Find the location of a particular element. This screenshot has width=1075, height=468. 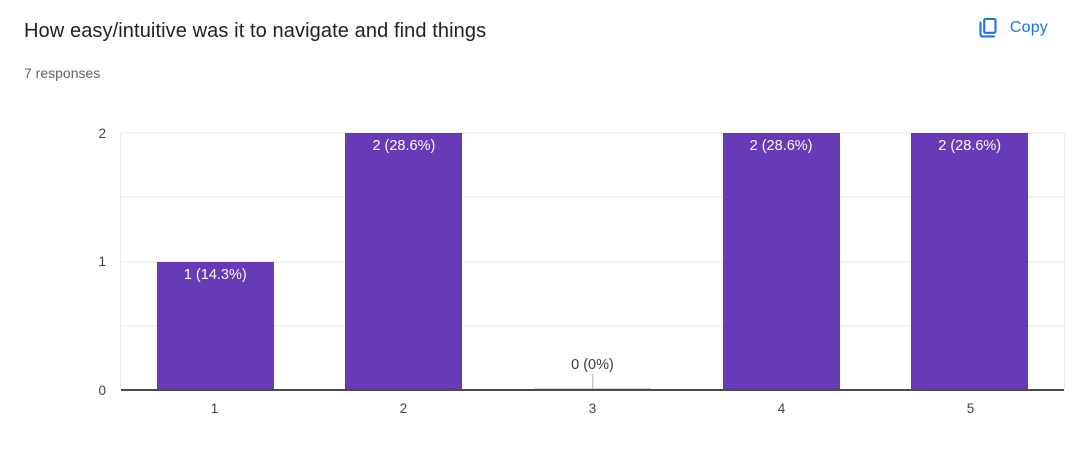

y-axis: 0 1 2 is located at coordinates (53, 261).